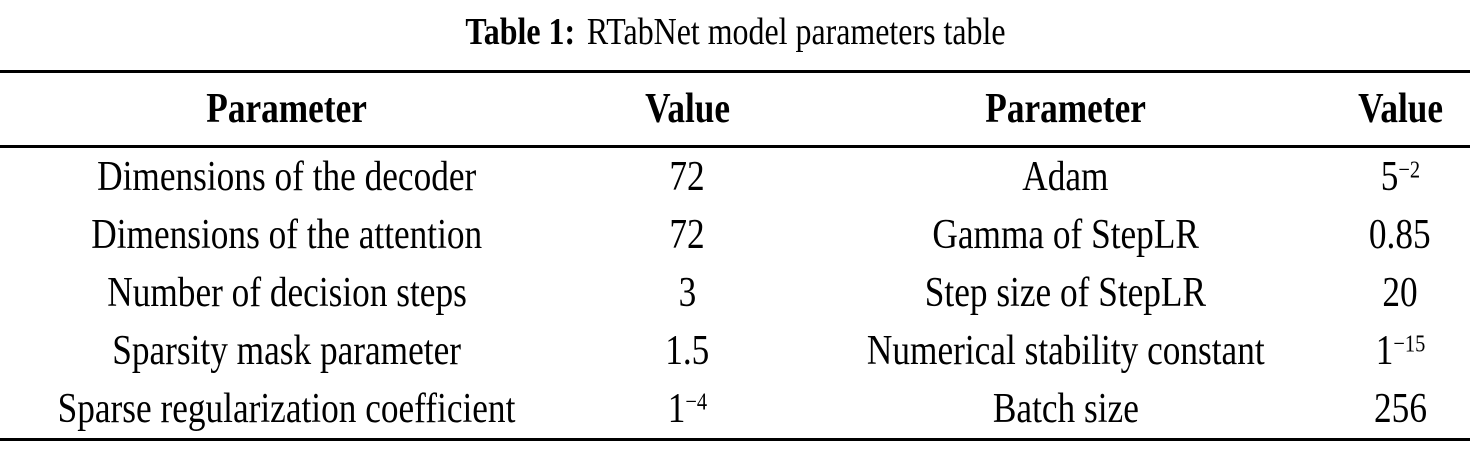  I want to click on header-parameter-right: Parameter, so click(1066, 109).